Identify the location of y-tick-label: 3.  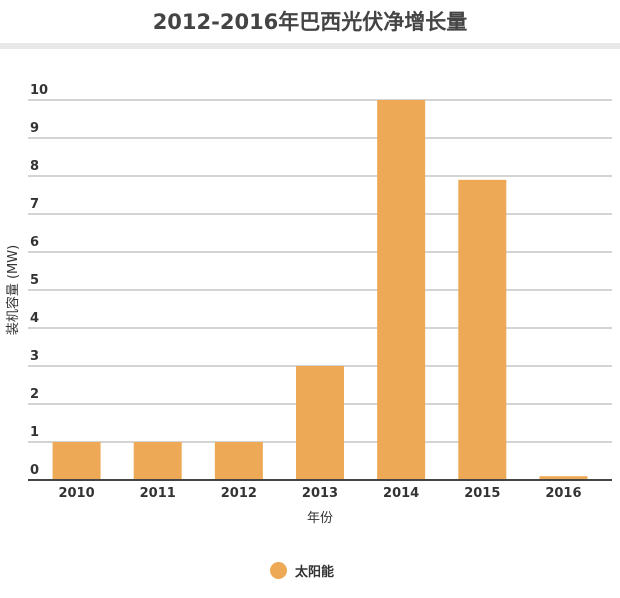
(34, 356).